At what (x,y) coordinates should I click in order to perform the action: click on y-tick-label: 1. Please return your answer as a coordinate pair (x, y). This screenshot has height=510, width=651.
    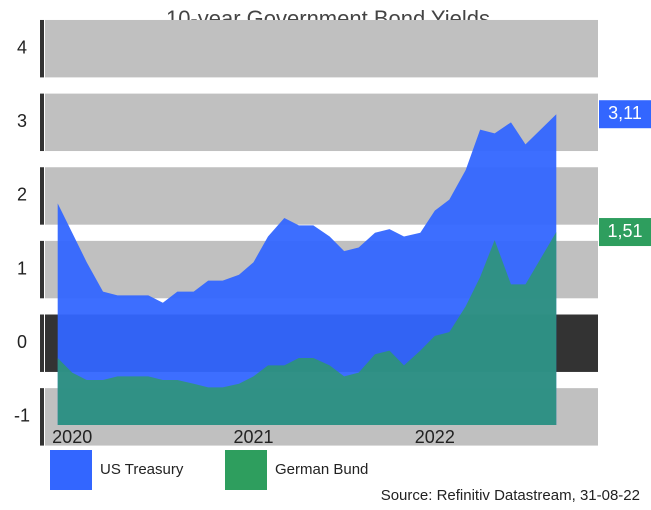
    Looking at the image, I should click on (22, 268).